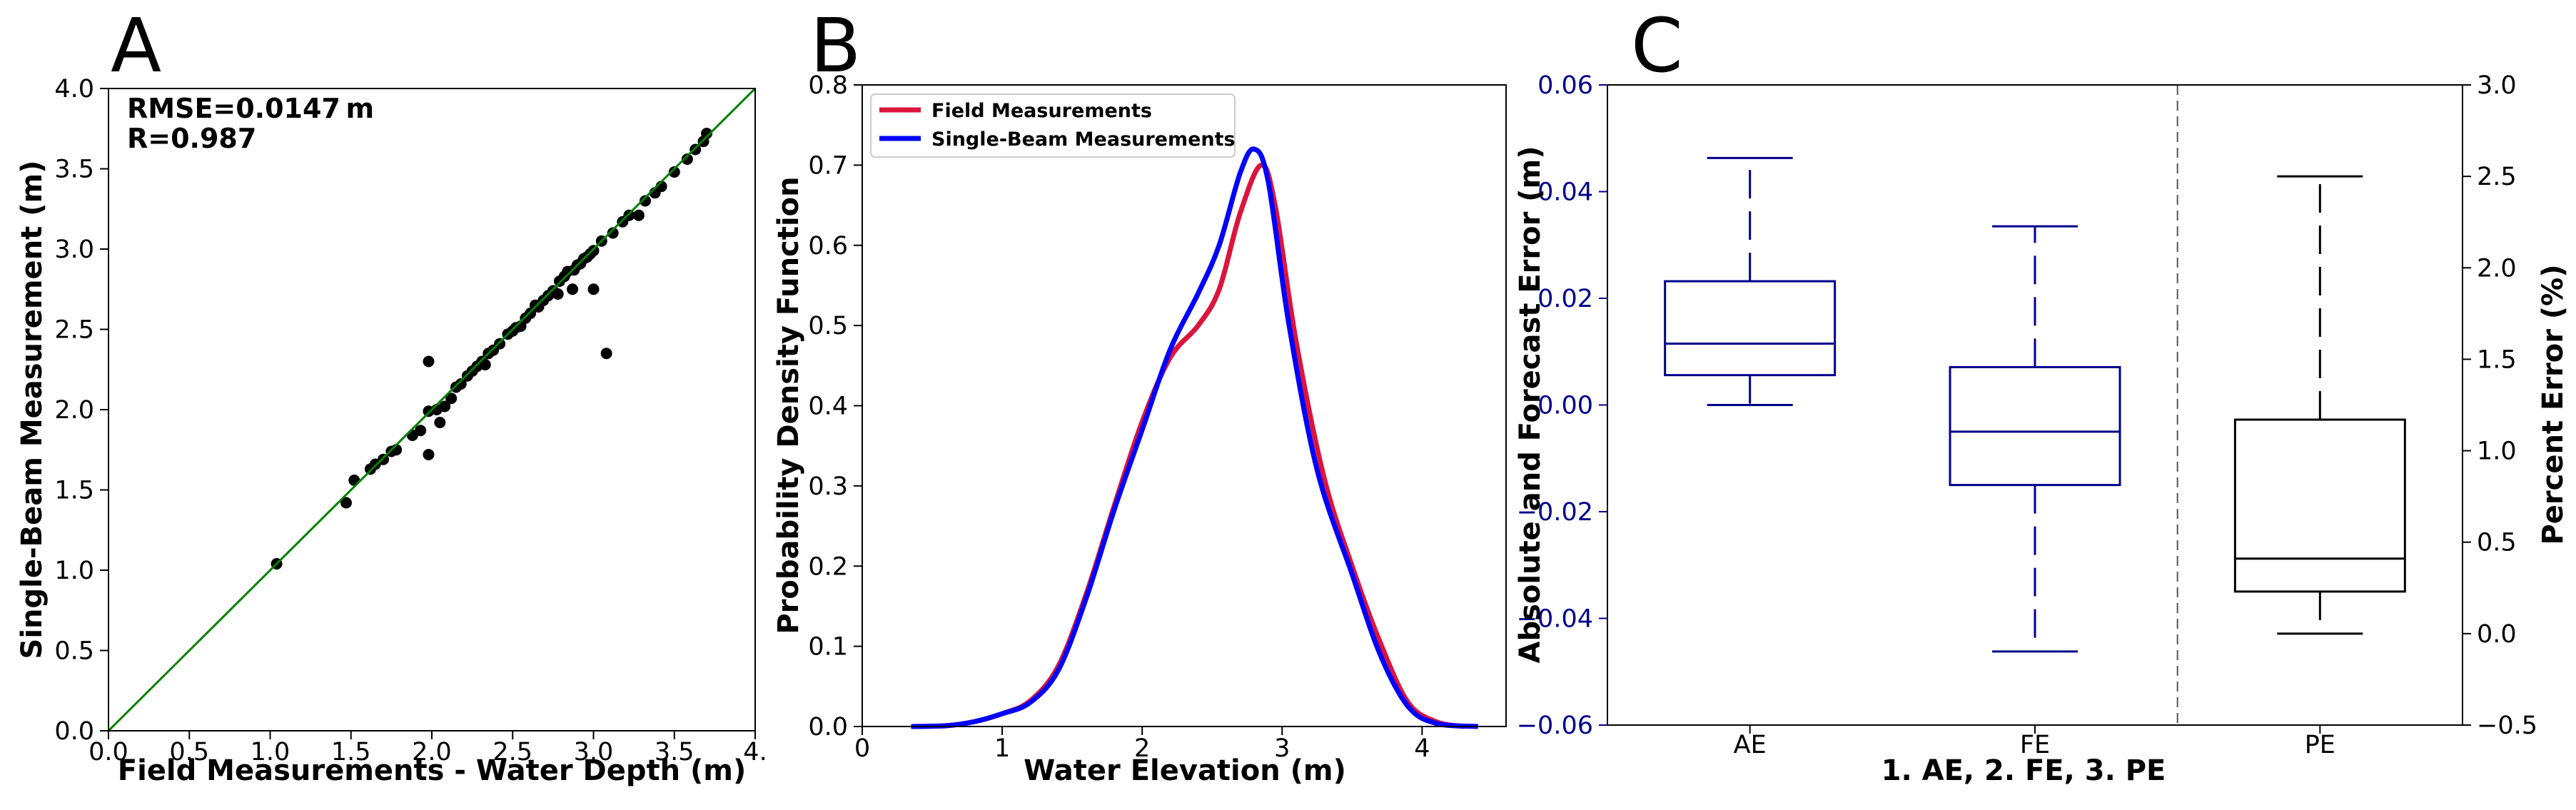 The image size is (2576, 810). Describe the element at coordinates (1142, 748) in the screenshot. I see `panel-b-x-tick-label: 2` at that location.